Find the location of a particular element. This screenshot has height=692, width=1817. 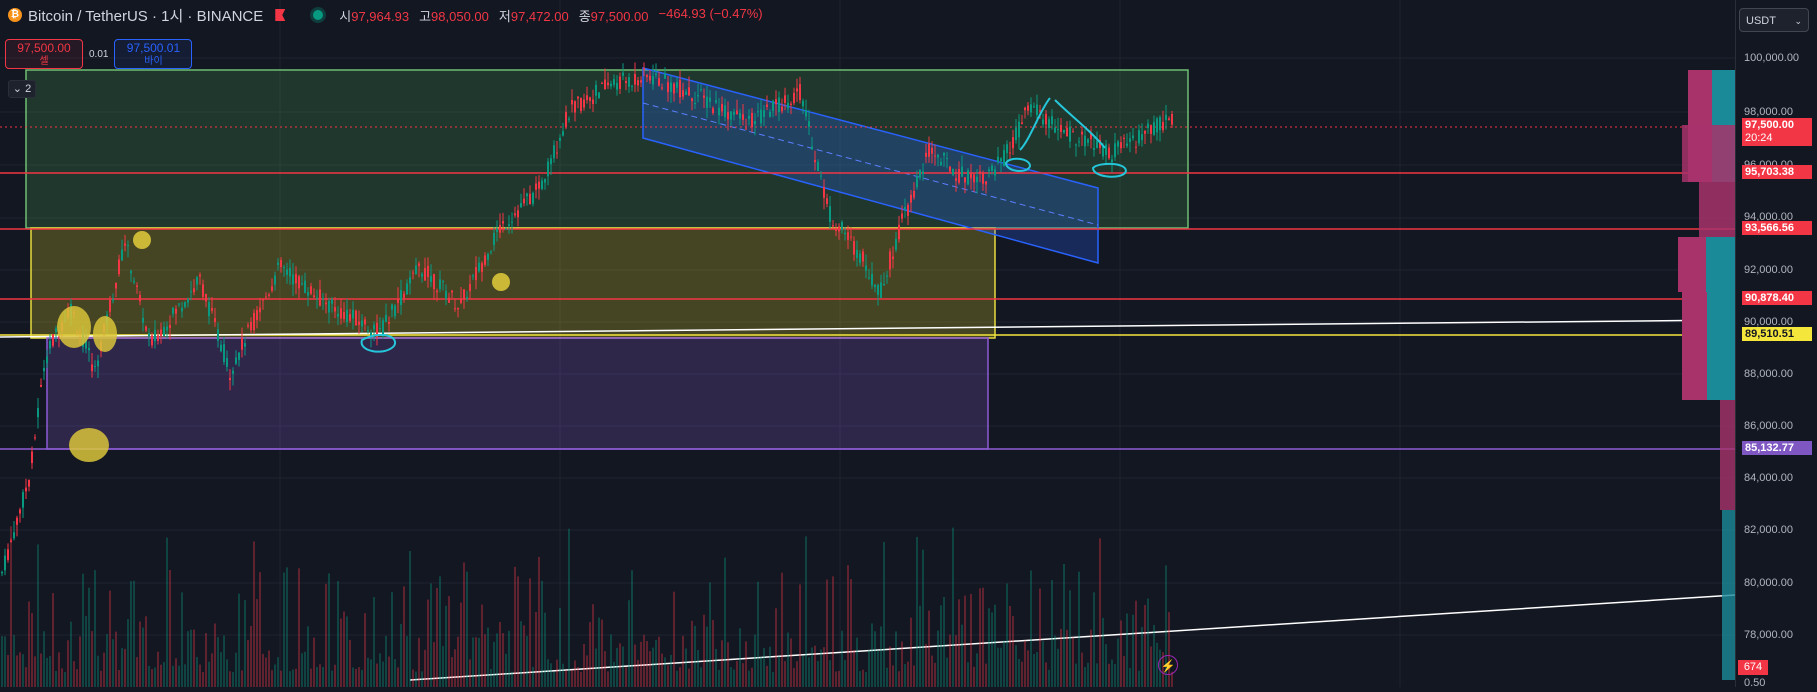

flag-icon is located at coordinates (280, 15).